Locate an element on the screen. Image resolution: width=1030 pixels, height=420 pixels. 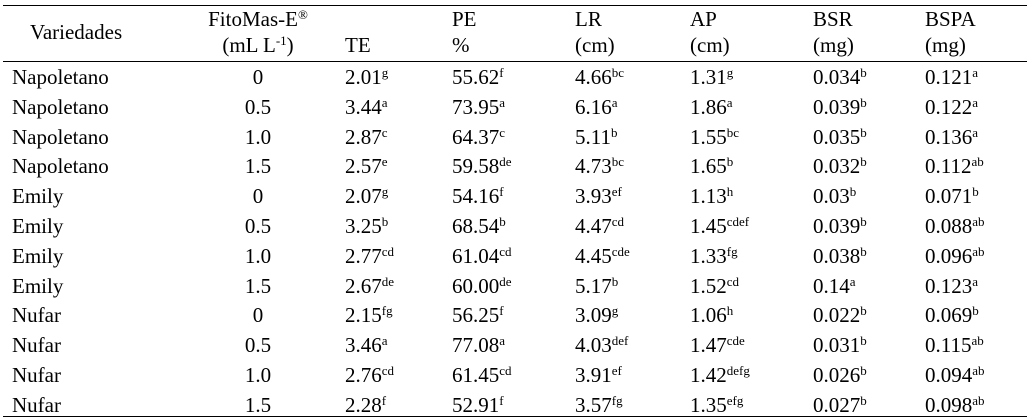
cell-value: 3.57 is located at coordinates (593, 404).